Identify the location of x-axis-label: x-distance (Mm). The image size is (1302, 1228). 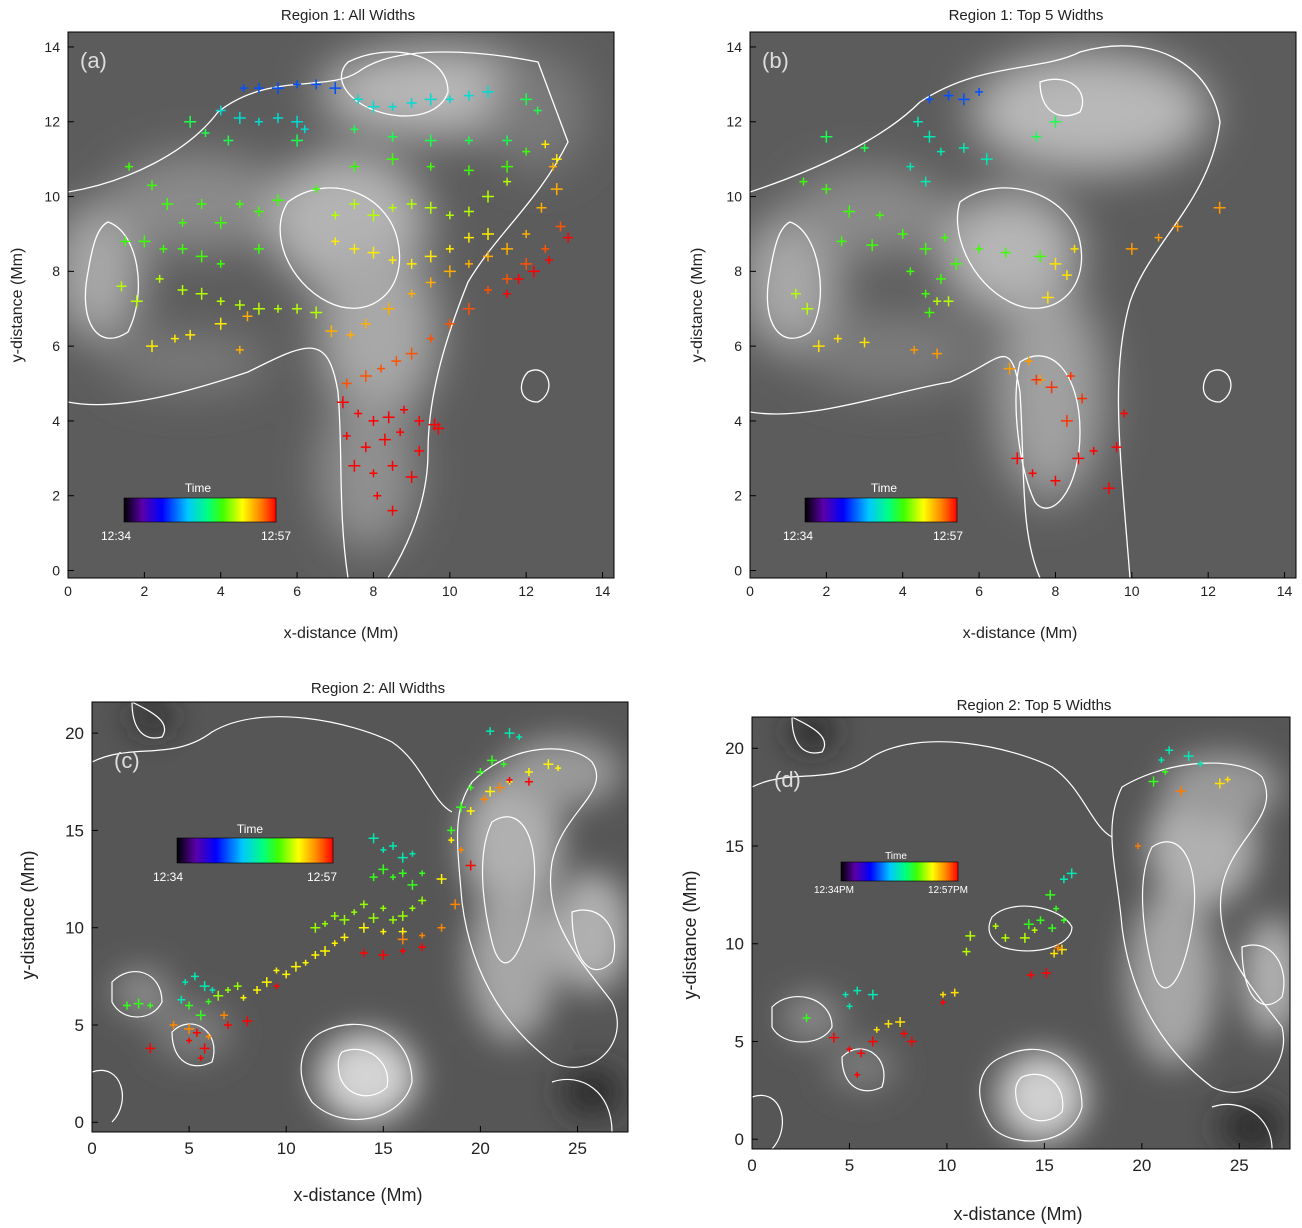
(357, 1195).